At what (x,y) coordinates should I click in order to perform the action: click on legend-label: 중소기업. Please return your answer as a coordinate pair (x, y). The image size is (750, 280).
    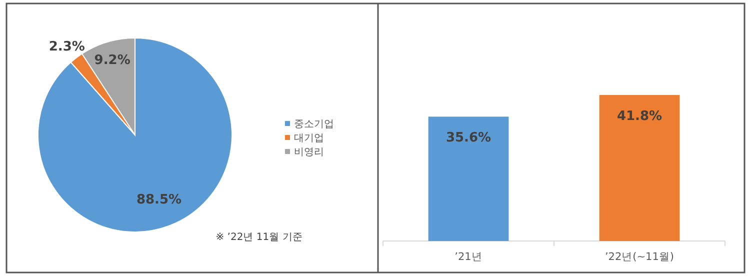
    Looking at the image, I should click on (314, 124).